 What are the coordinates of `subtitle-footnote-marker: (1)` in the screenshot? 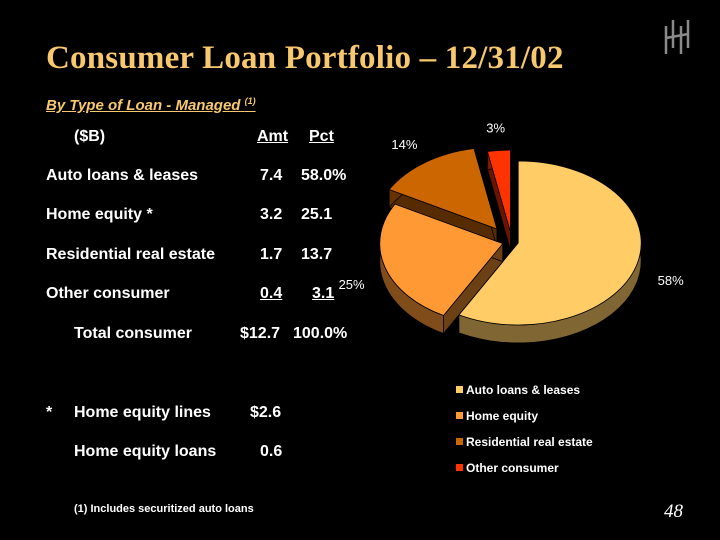 It's located at (250, 101).